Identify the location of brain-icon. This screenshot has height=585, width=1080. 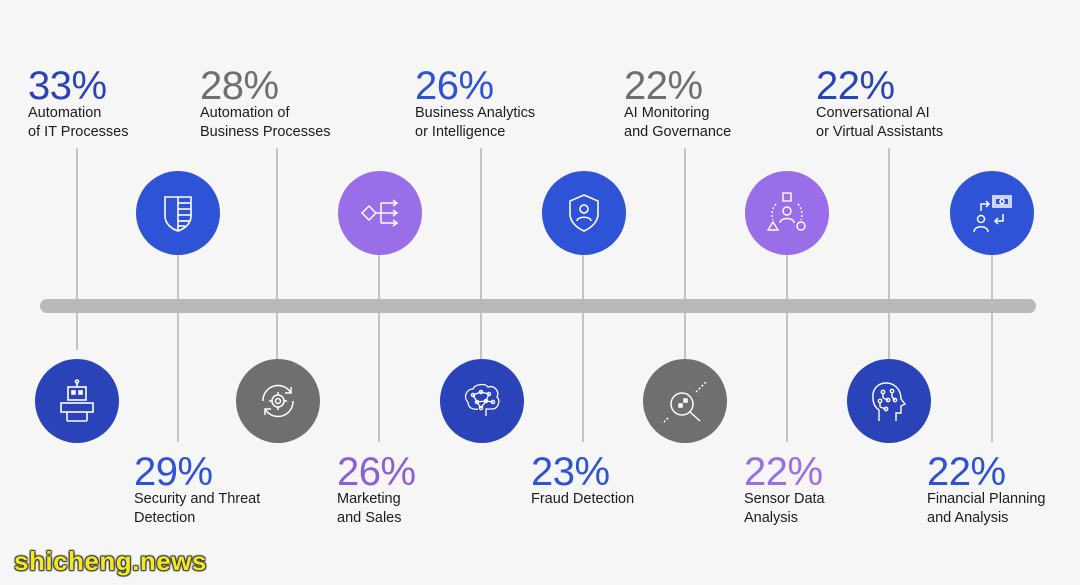
(482, 399).